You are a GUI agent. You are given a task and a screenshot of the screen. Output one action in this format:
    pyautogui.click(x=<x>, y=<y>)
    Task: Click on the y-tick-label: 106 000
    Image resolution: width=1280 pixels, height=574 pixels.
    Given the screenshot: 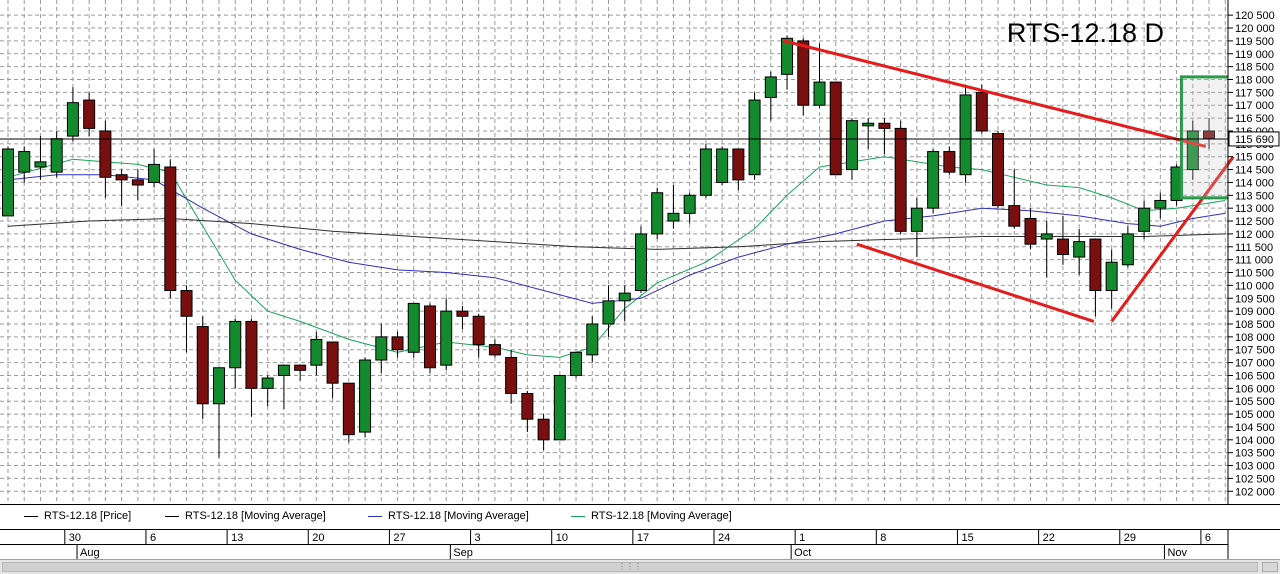 What is the action you would take?
    pyautogui.click(x=1255, y=389)
    